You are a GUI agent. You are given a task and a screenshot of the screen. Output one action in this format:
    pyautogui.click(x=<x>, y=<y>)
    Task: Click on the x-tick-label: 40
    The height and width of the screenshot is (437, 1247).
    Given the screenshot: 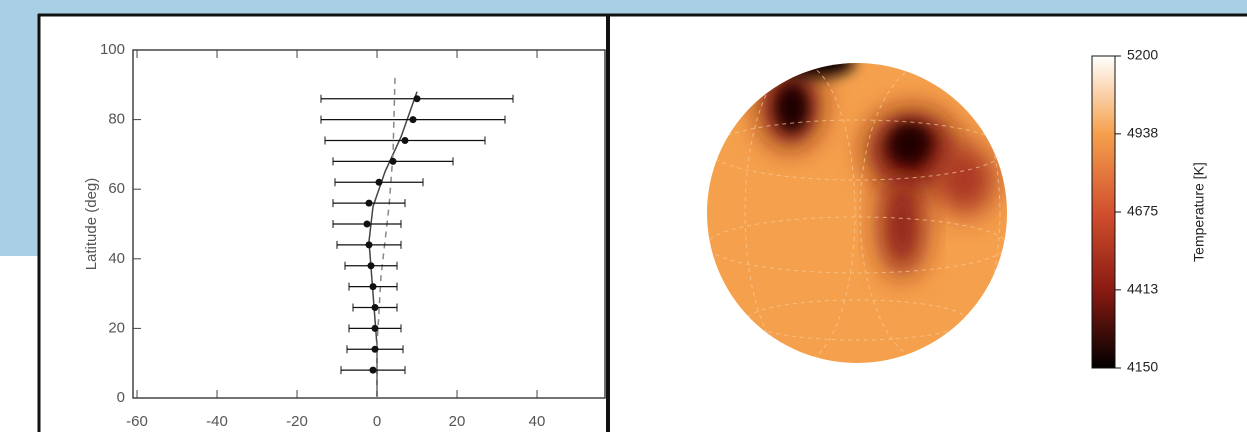 What is the action you would take?
    pyautogui.click(x=537, y=421)
    